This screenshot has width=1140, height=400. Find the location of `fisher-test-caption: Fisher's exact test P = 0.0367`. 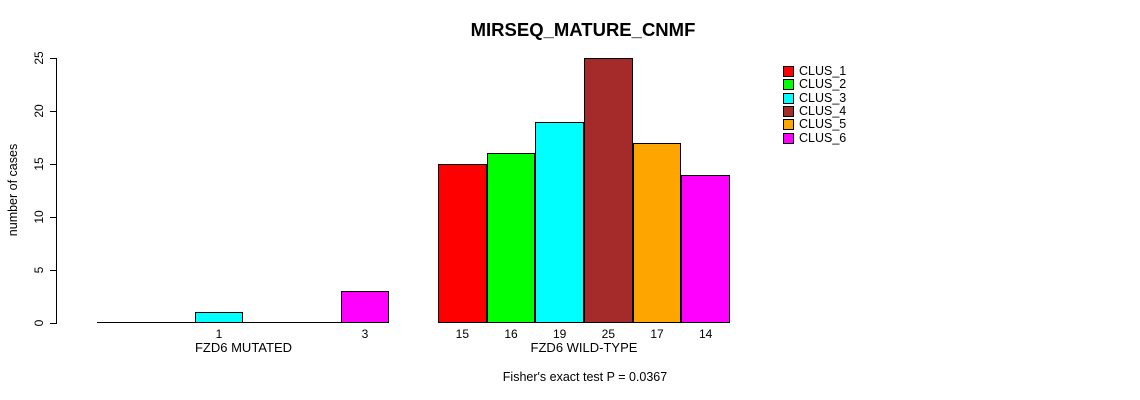

fisher-test-caption: Fisher's exact test P = 0.0367 is located at coordinates (585, 377).